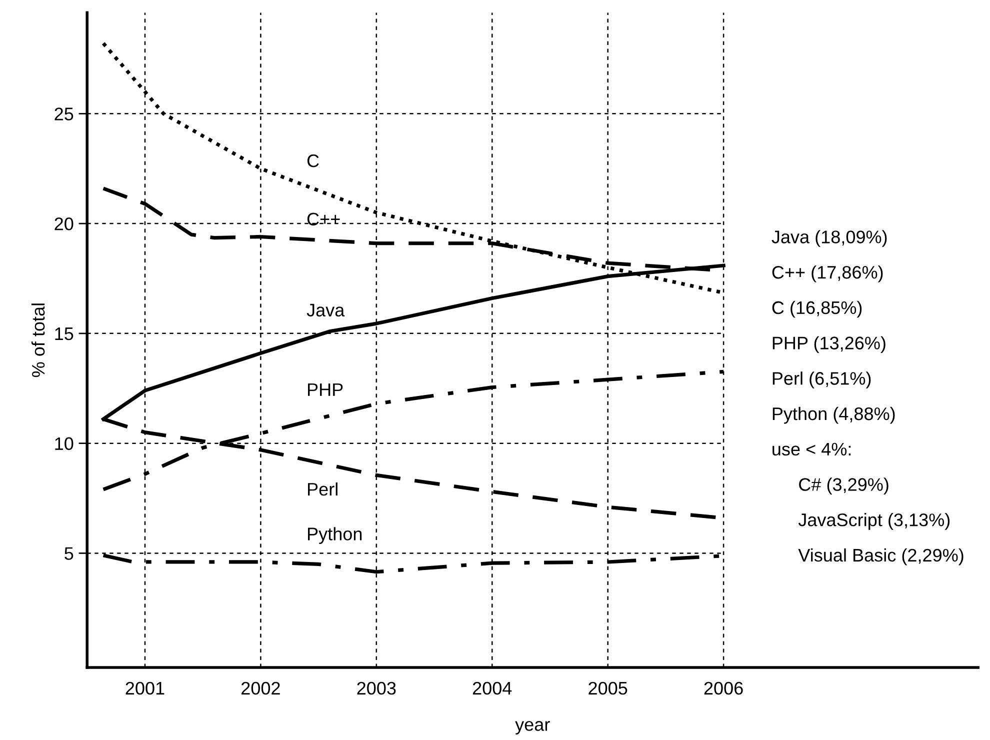 Image resolution: width=990 pixels, height=740 pixels. What do you see at coordinates (874, 521) in the screenshot?
I see `annotation: JavaScript (3,13%)` at bounding box center [874, 521].